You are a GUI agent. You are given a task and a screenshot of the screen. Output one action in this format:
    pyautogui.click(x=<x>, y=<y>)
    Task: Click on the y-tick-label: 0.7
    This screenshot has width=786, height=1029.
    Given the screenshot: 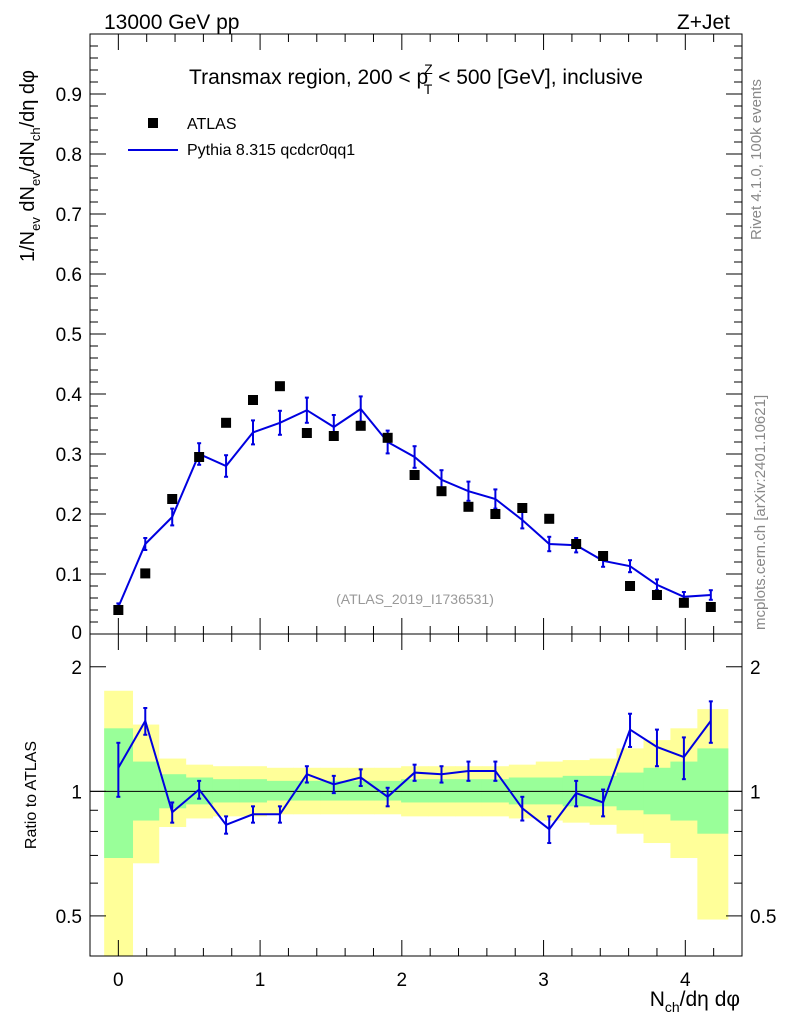 What is the action you would take?
    pyautogui.click(x=69, y=215)
    